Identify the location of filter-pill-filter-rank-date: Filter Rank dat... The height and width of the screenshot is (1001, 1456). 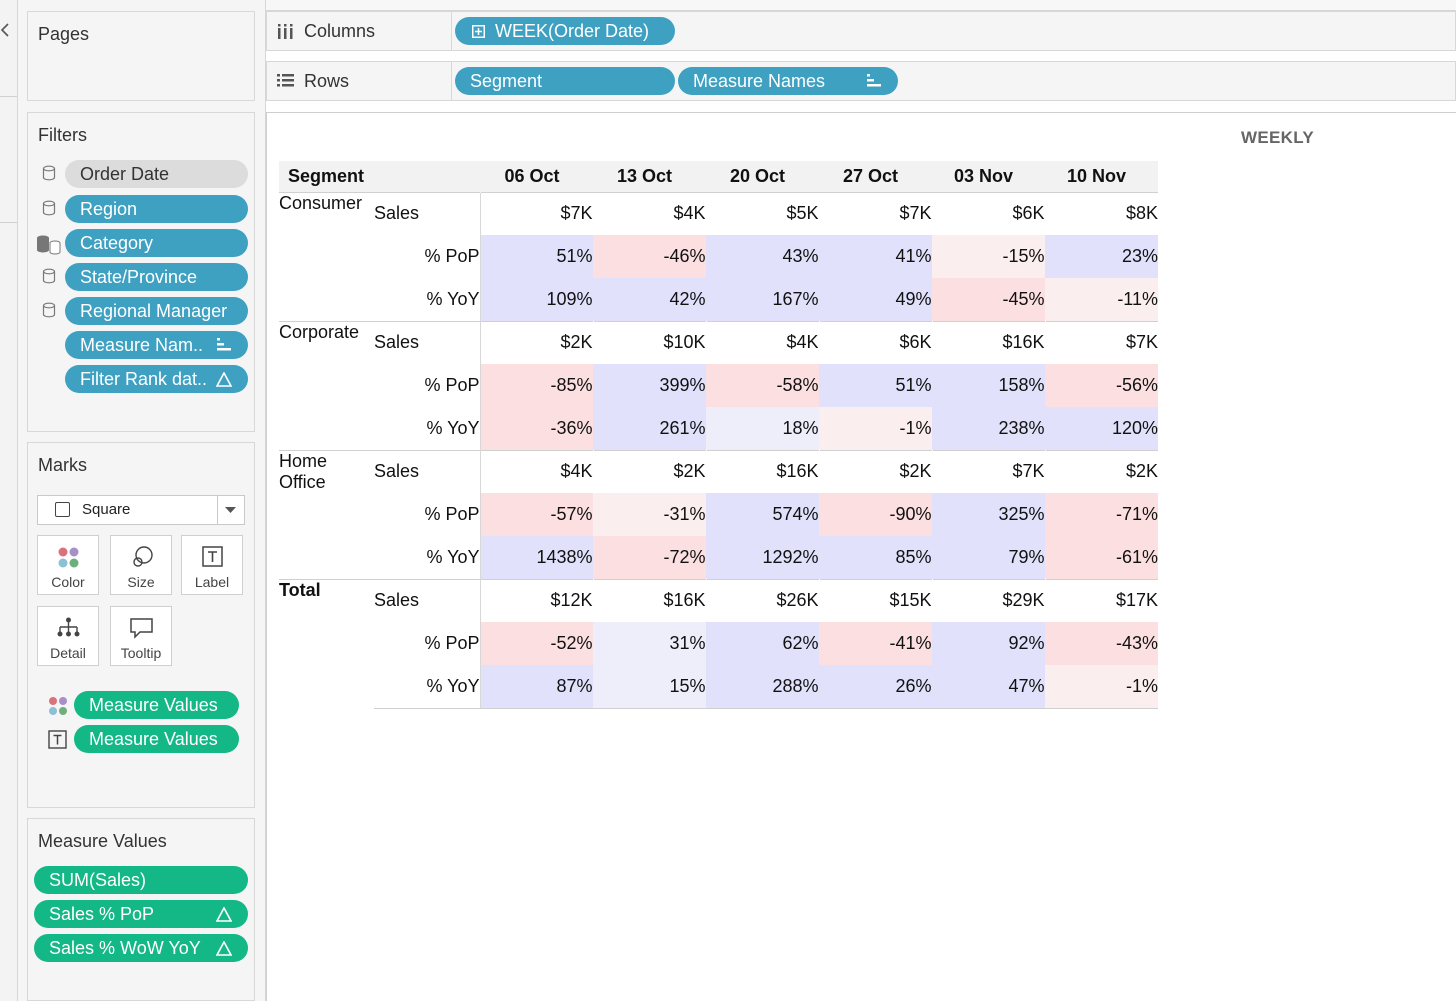
(156, 379).